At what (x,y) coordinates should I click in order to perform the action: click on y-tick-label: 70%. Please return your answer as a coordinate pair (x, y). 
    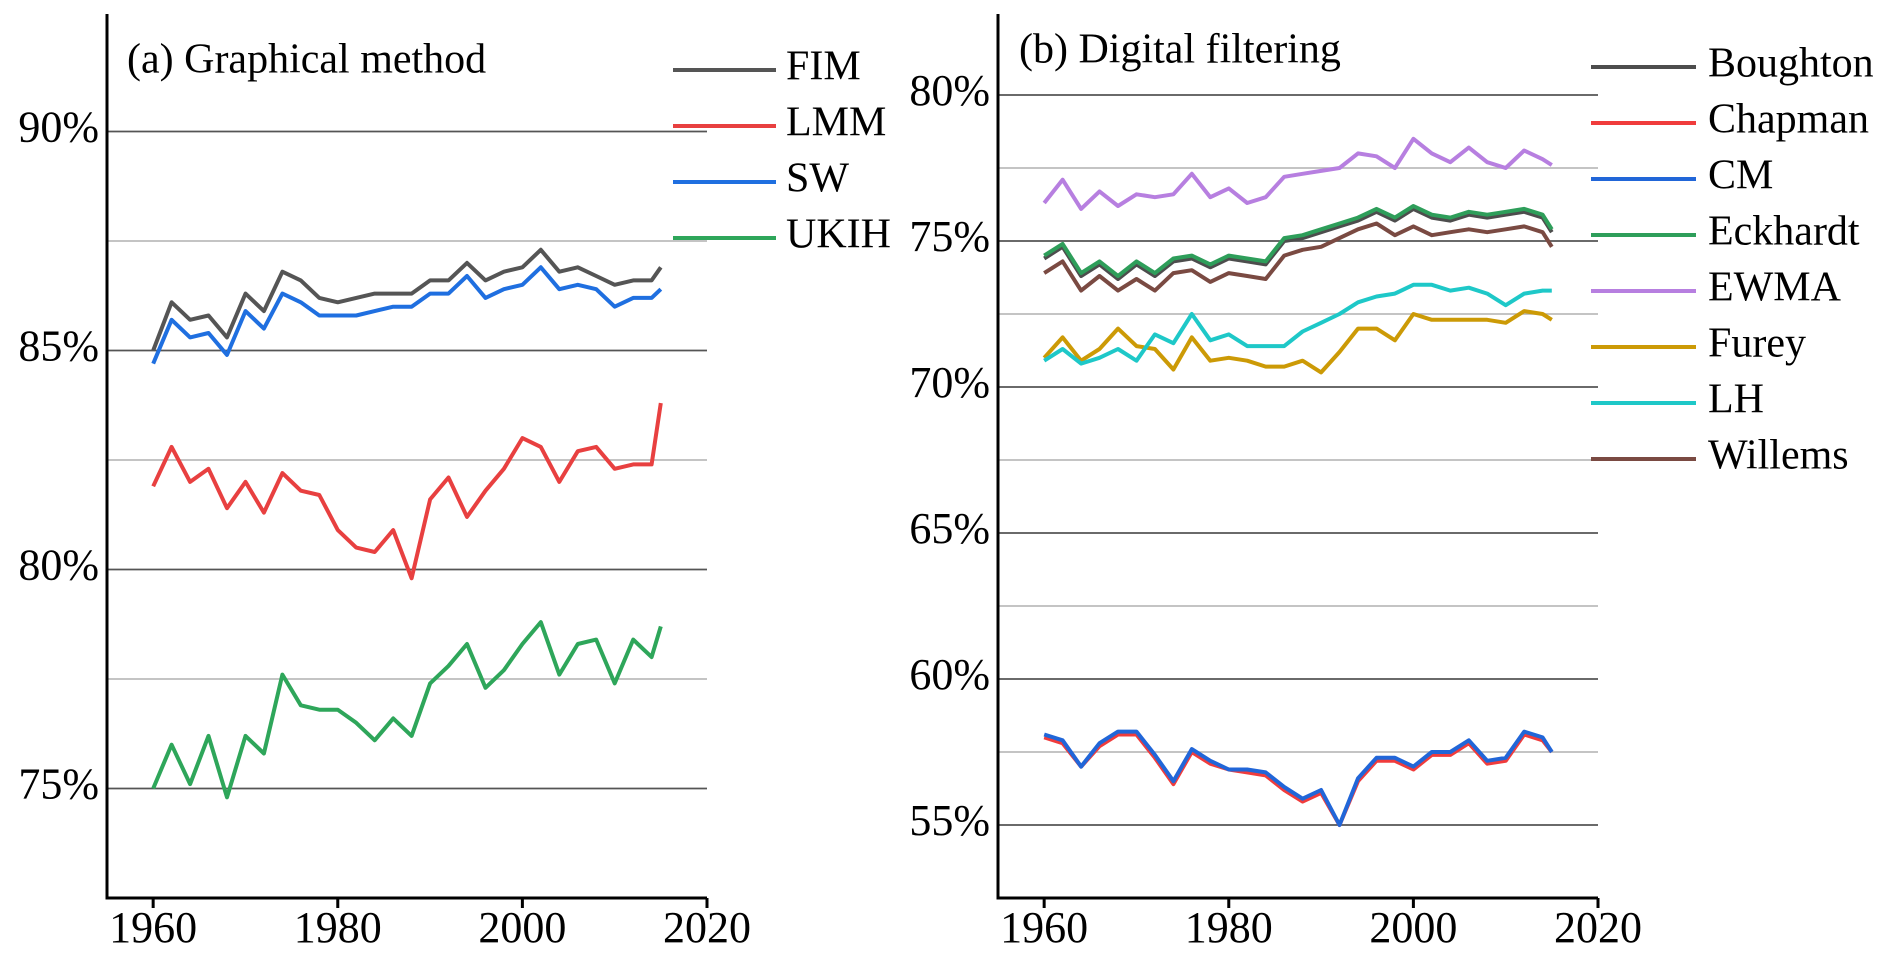
    Looking at the image, I should click on (949, 382).